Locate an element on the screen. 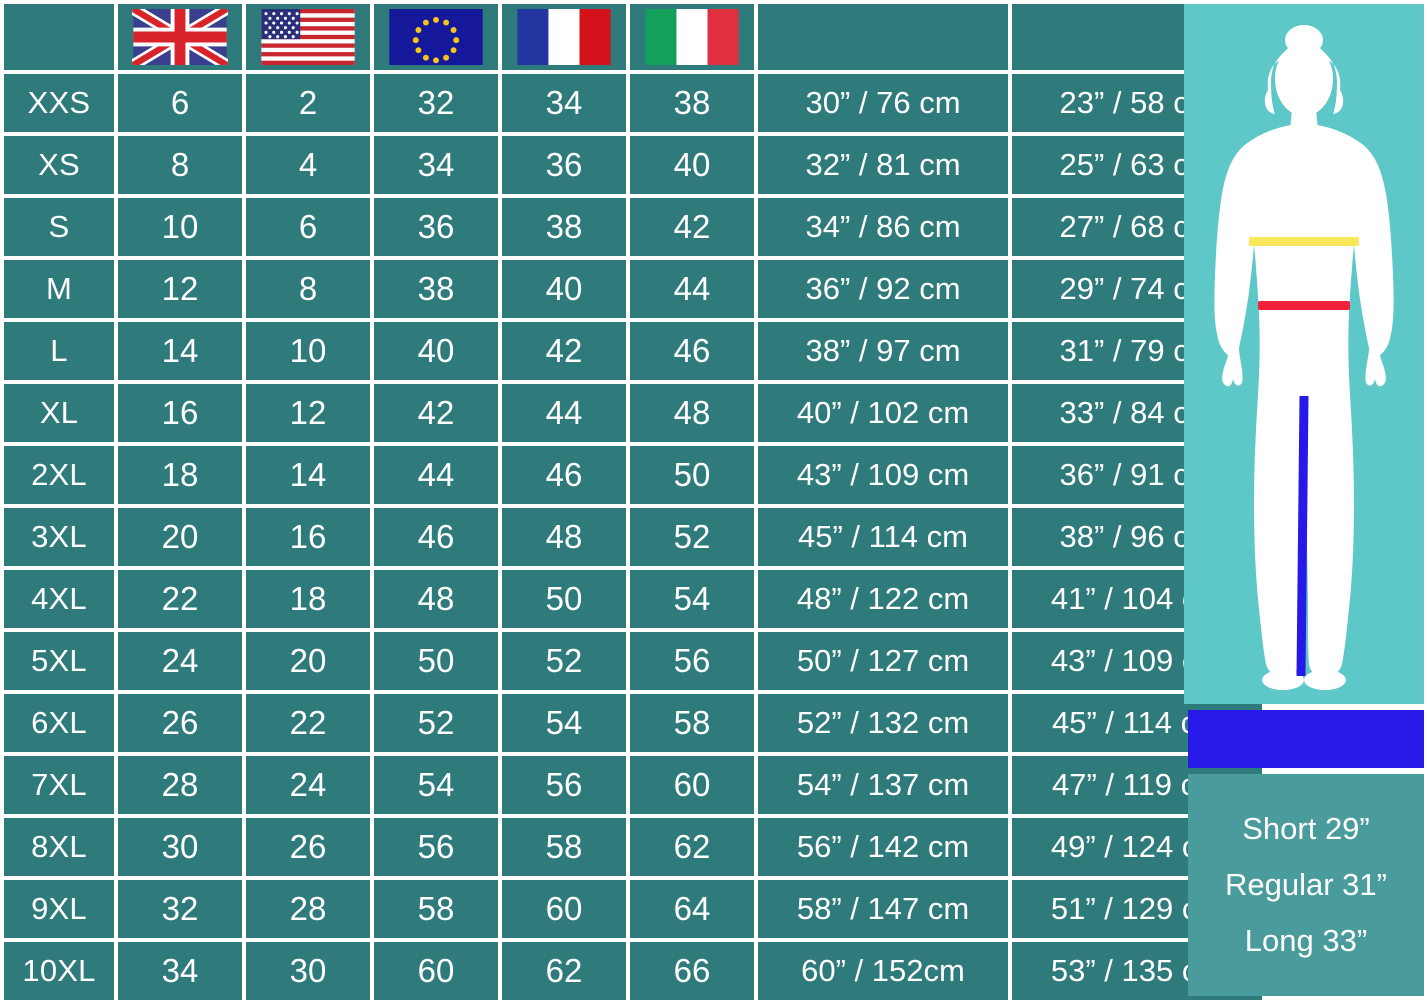  uk-value: 32 is located at coordinates (180, 909).